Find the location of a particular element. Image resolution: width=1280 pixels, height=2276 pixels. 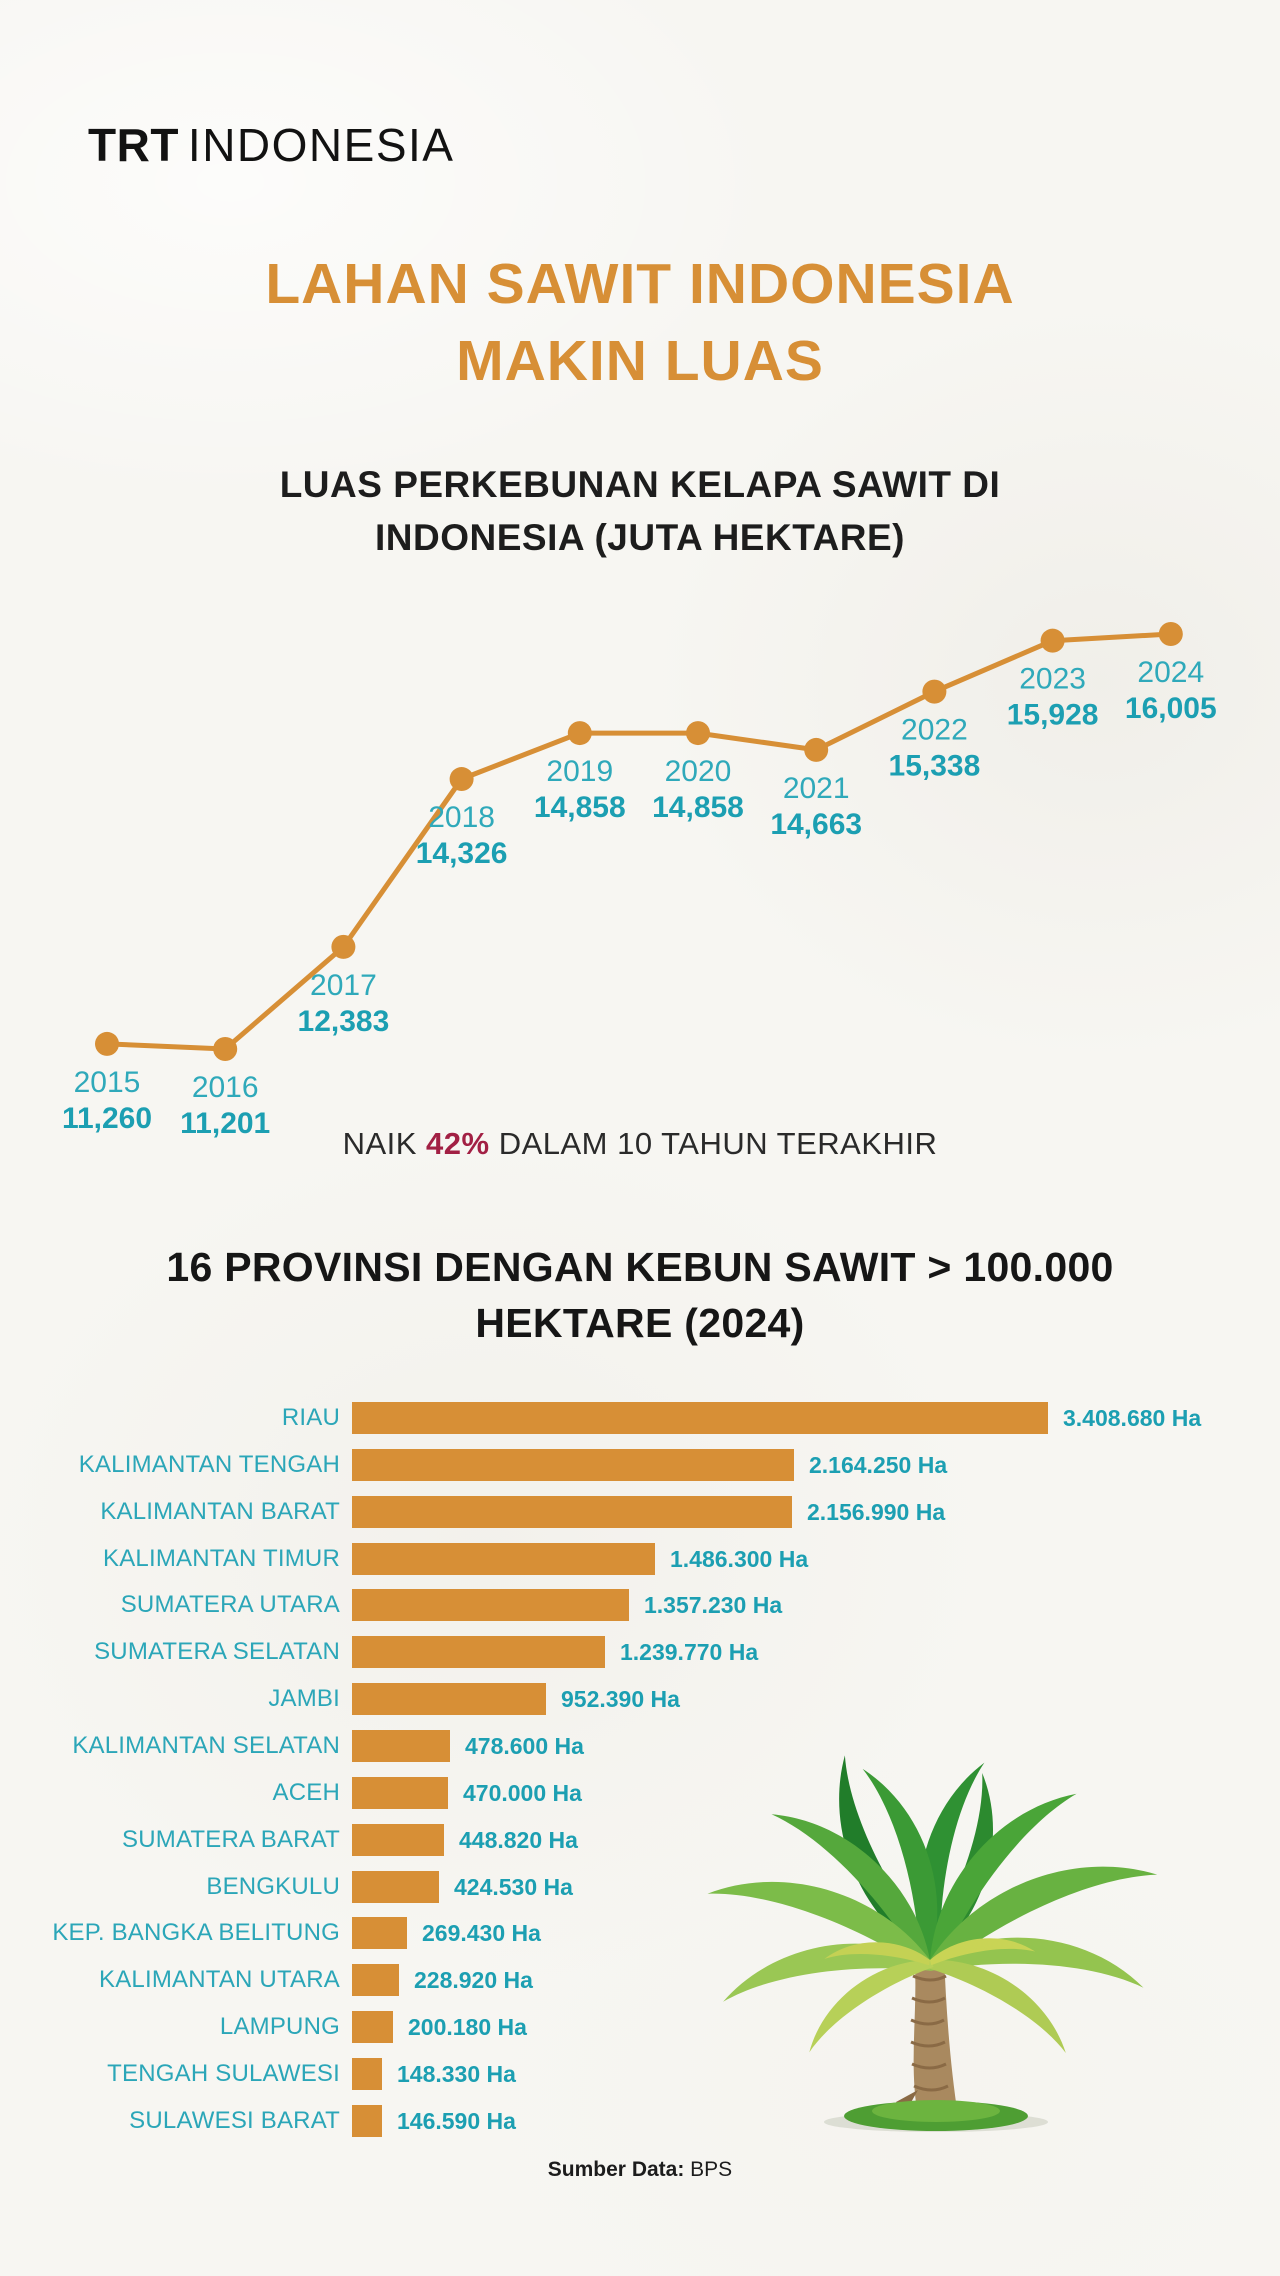

bar-value-label: 200.180 Ha is located at coordinates (467, 2027).